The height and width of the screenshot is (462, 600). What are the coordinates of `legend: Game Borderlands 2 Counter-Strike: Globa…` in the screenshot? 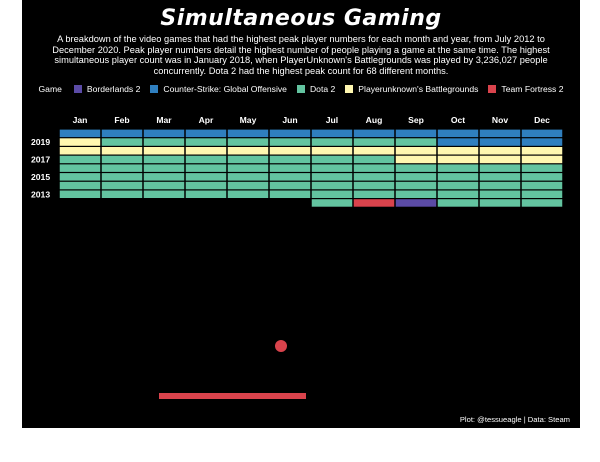 It's located at (301, 89).